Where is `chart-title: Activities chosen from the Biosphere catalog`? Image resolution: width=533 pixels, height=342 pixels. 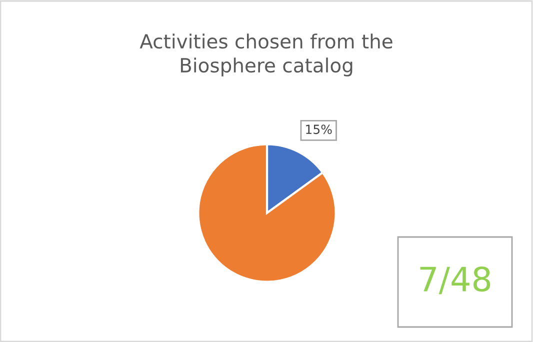 chart-title: Activities chosen from the Biosphere catalog is located at coordinates (266, 55).